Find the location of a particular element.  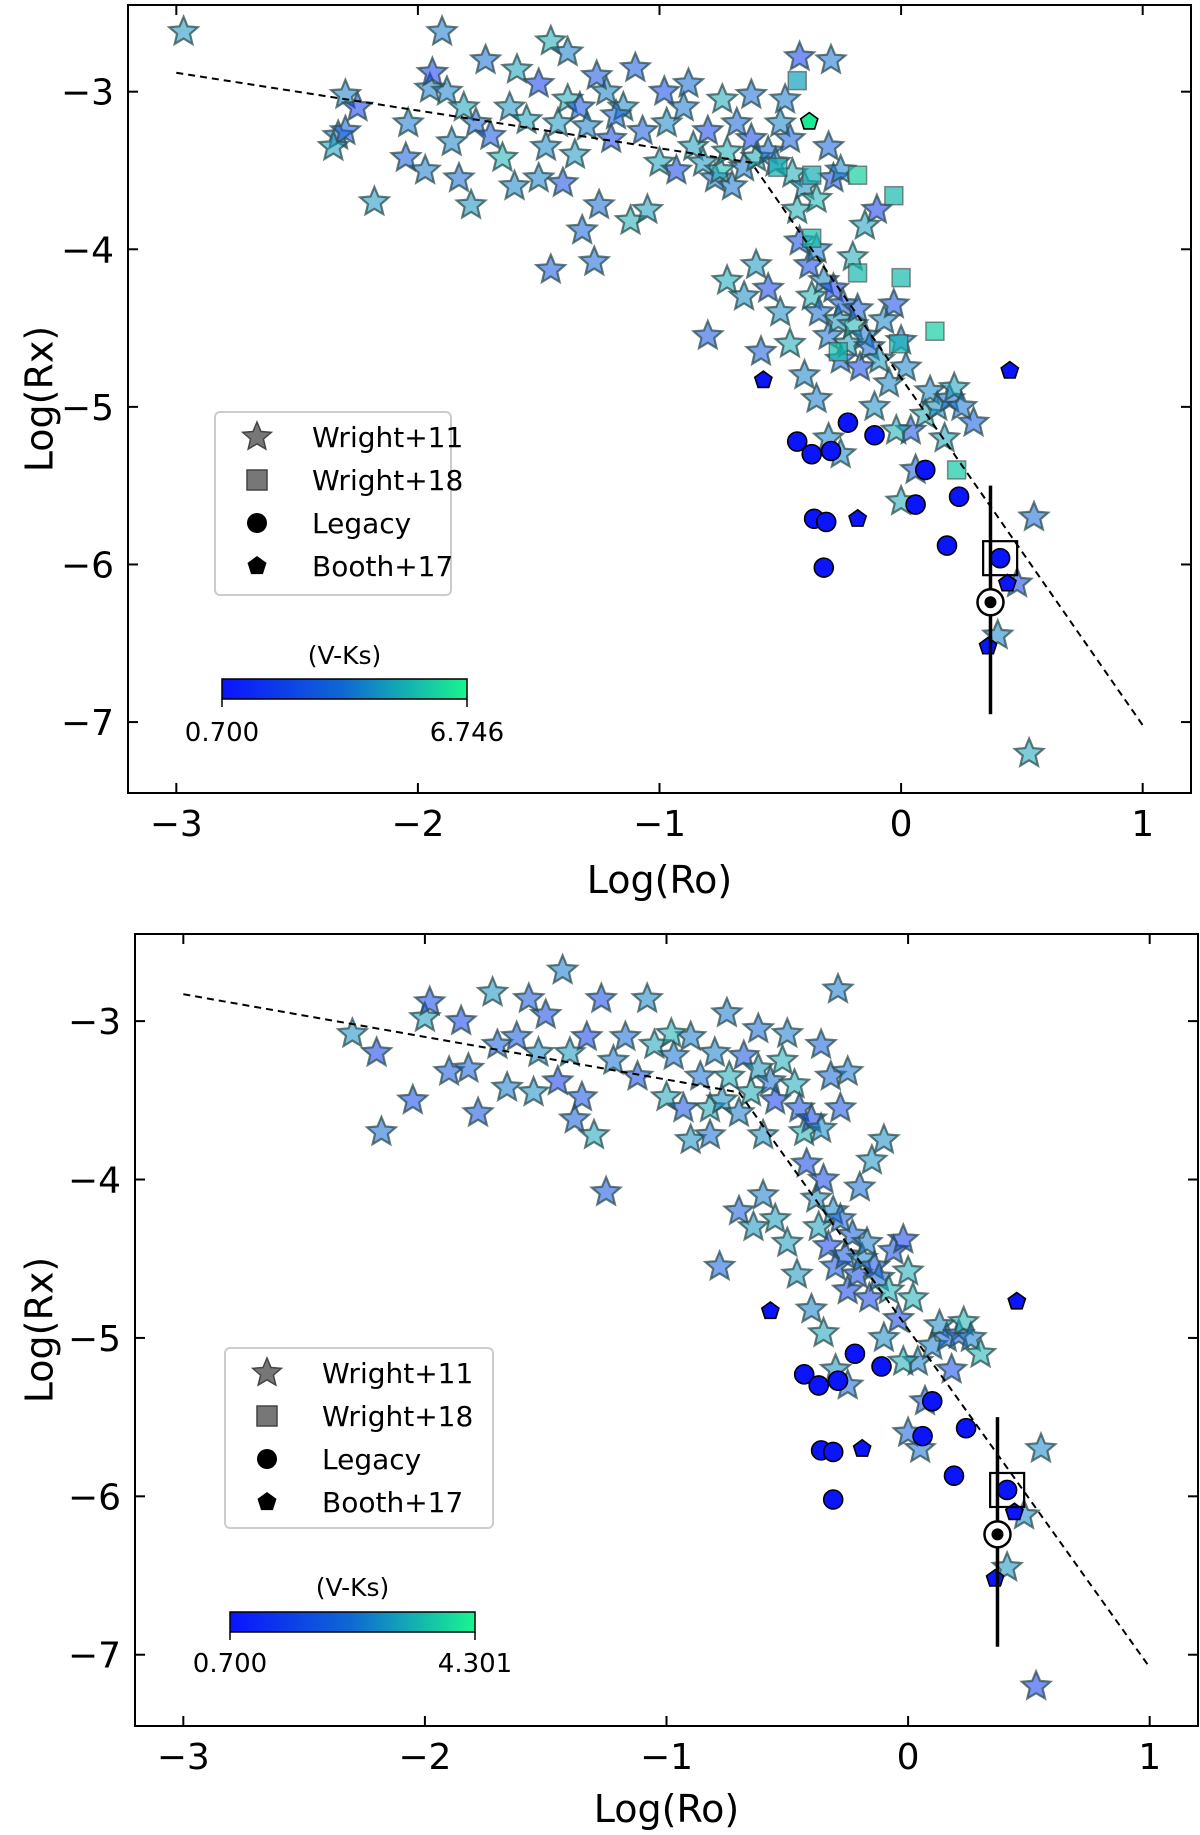

bottom-panel-y-axis-label: Log(Rx) is located at coordinates (40, 1330).